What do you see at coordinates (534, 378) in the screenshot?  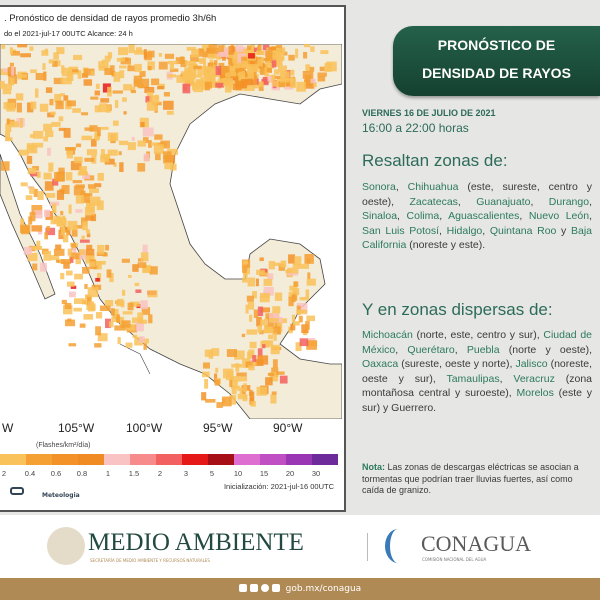 I see `state-name: Veracruz` at bounding box center [534, 378].